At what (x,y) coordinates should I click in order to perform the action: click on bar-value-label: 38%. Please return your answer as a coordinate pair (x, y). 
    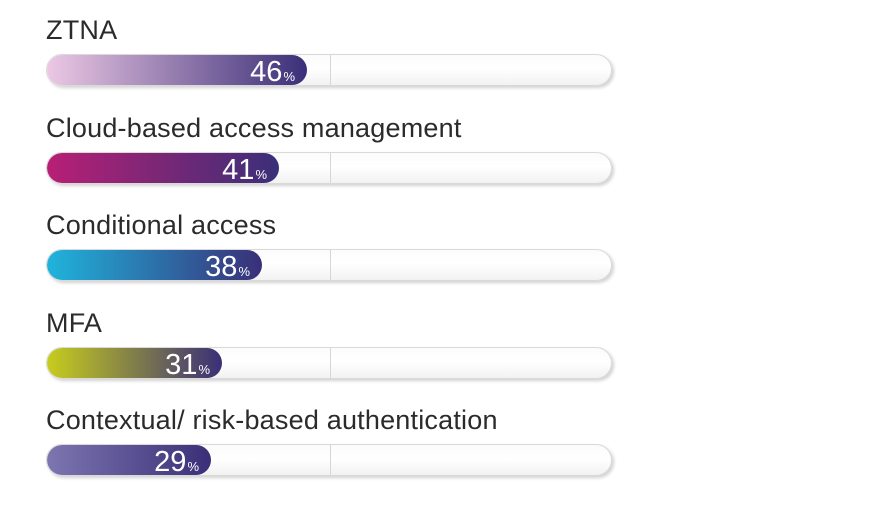
    Looking at the image, I should click on (227, 265).